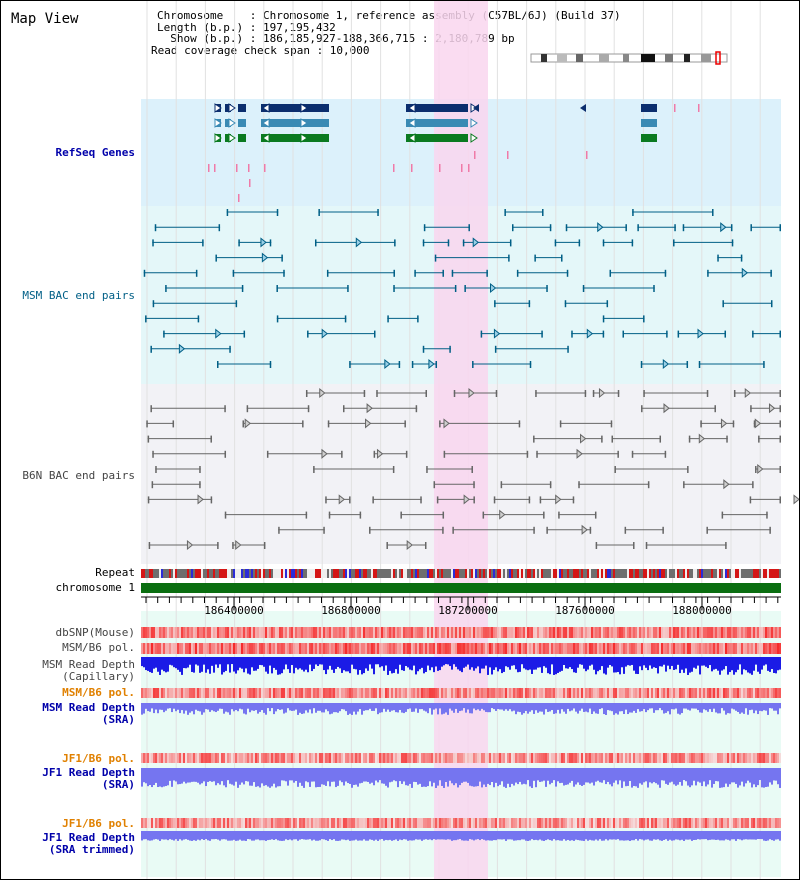 The height and width of the screenshot is (880, 800). I want to click on ideogram-band, so click(604, 58).